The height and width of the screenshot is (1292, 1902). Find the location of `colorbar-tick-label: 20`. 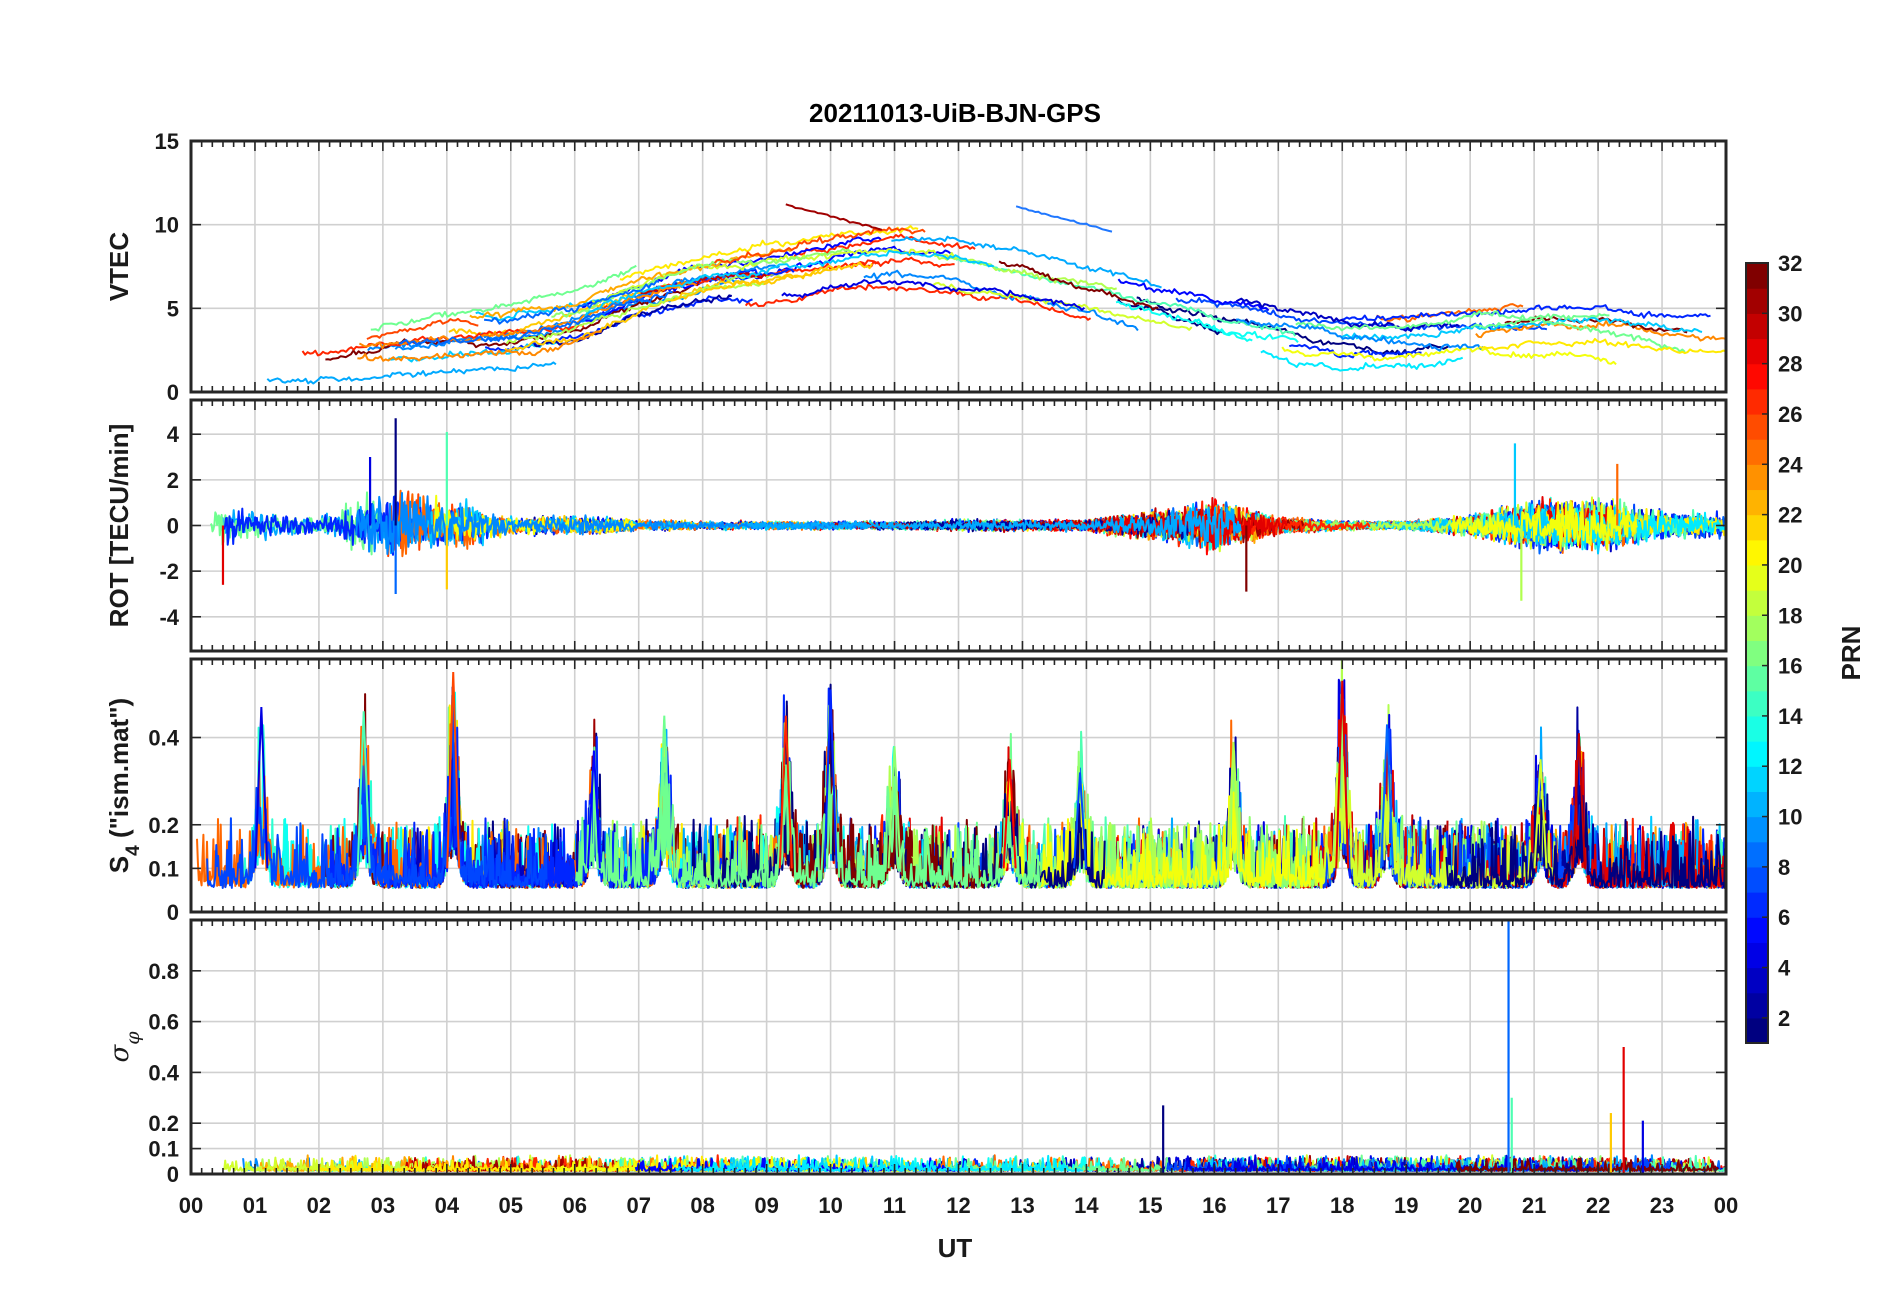

colorbar-tick-label: 20 is located at coordinates (1790, 565).